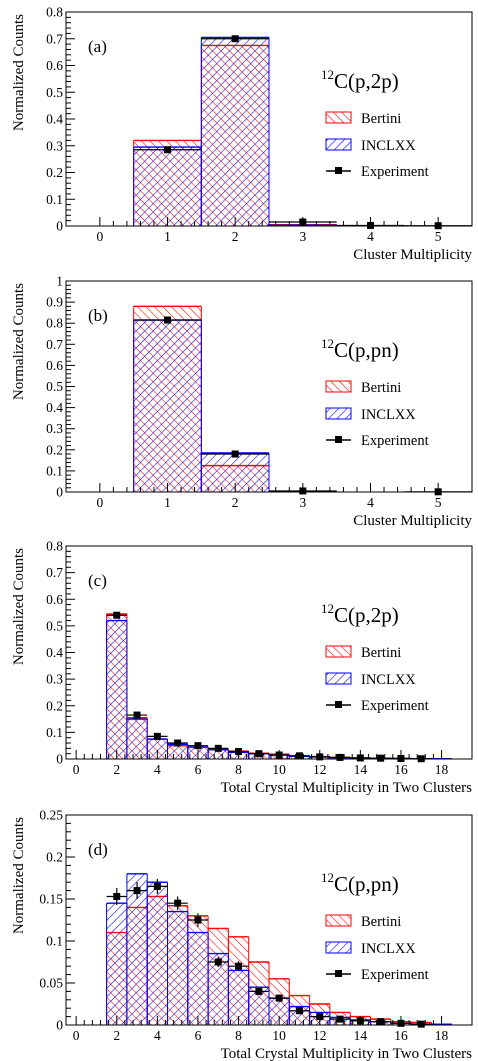 This screenshot has width=478, height=1061. Describe the element at coordinates (238, 769) in the screenshot. I see `x-tick-label: 8` at that location.